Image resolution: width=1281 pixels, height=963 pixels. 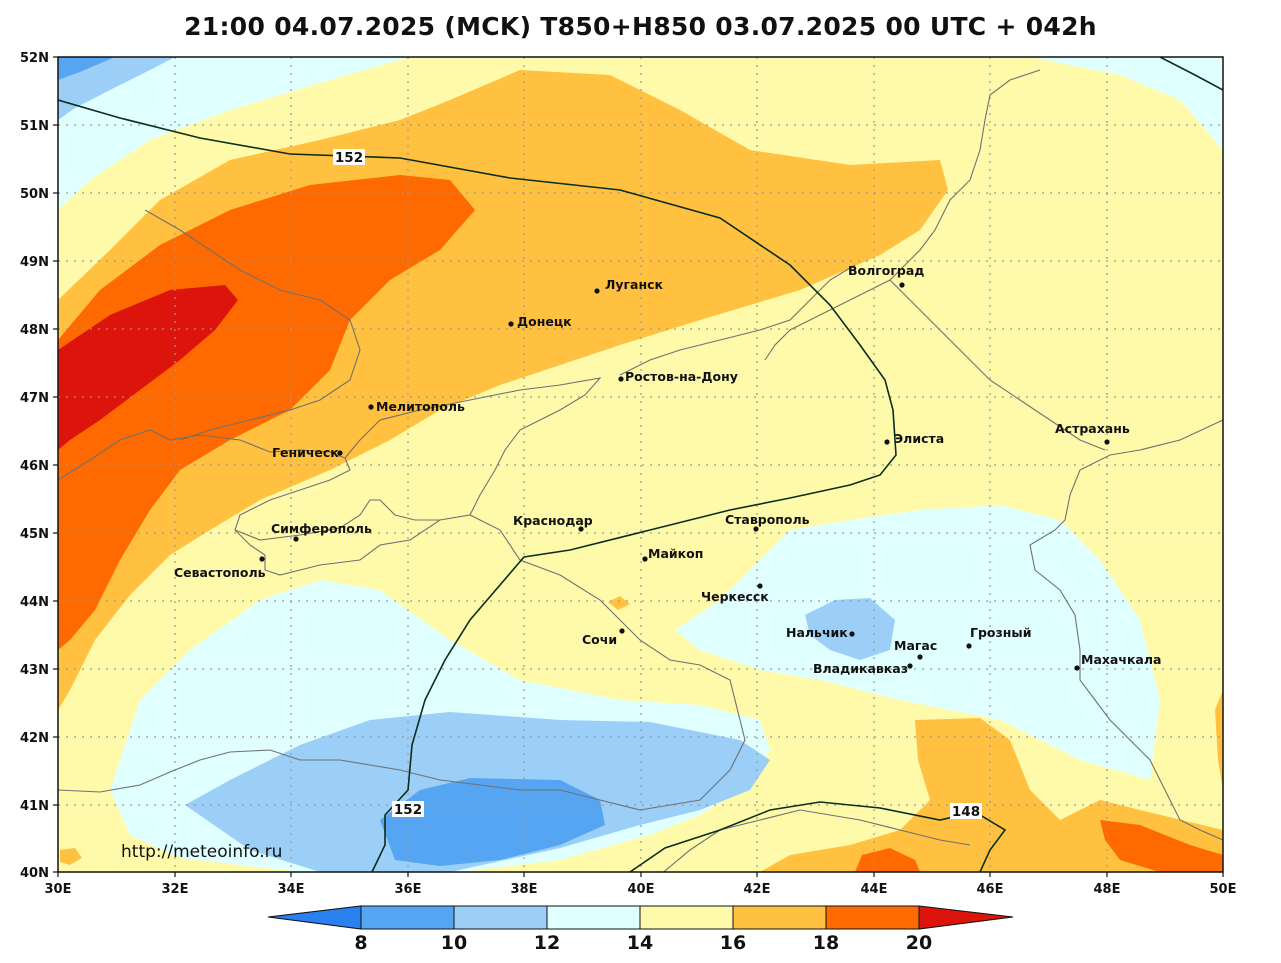 What do you see at coordinates (733, 943) in the screenshot?
I see `colorbar-label: 16` at bounding box center [733, 943].